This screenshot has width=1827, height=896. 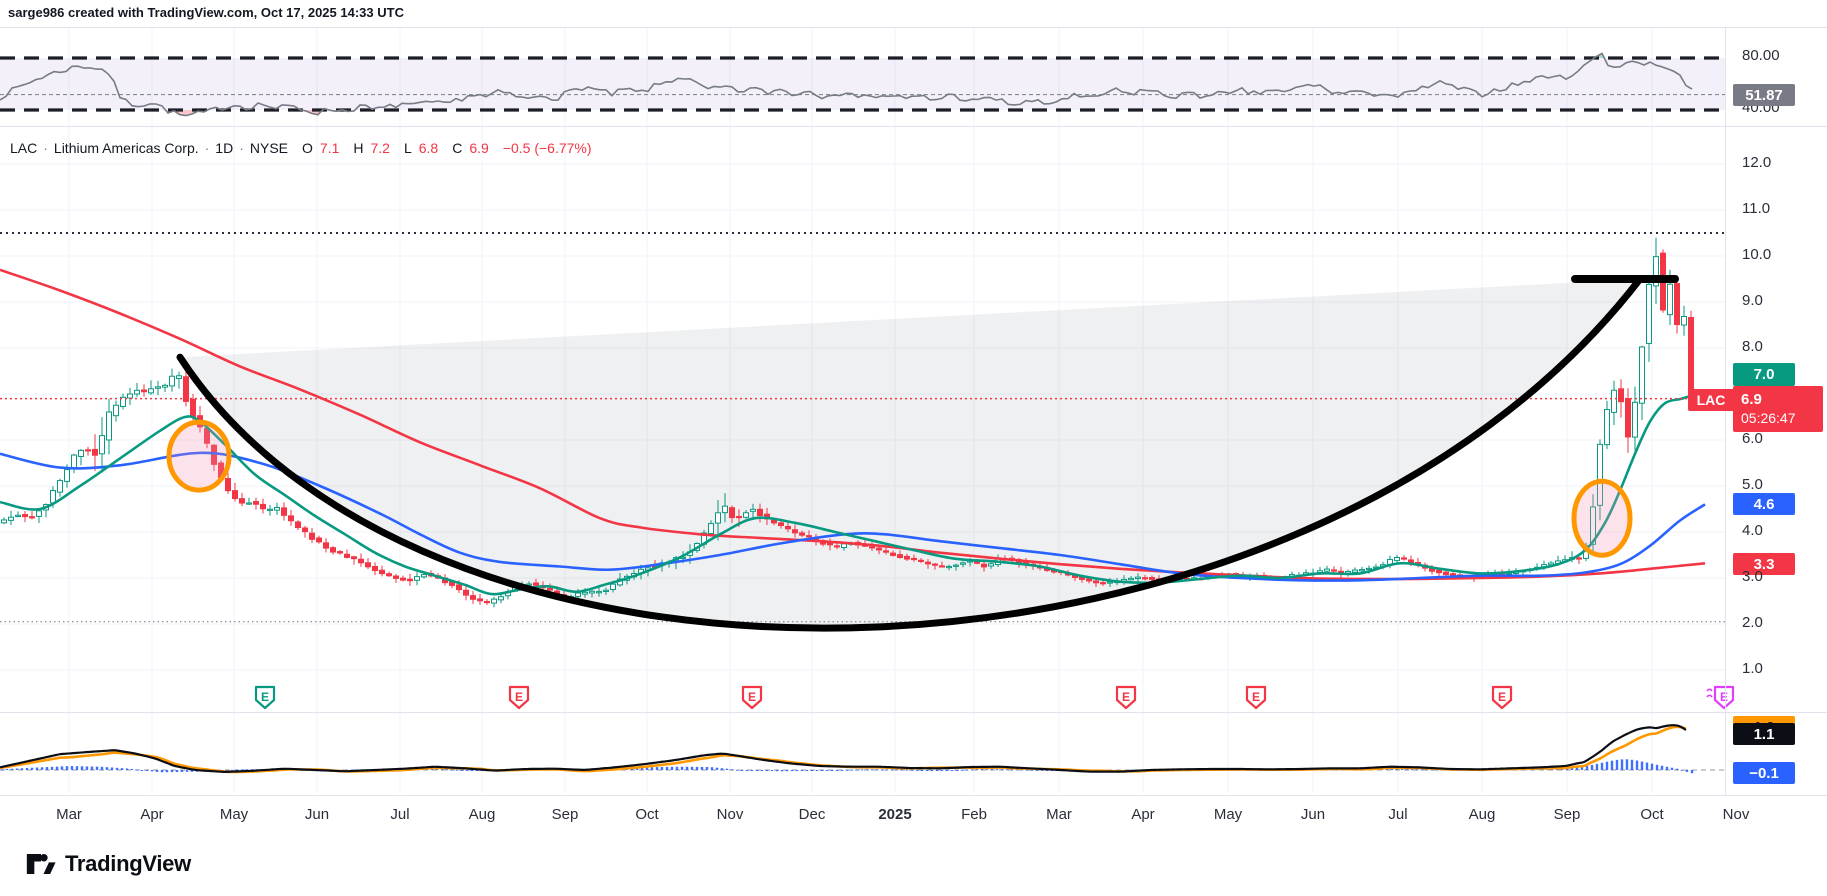 I want to click on symbol-price-tag: LAC, so click(x=1711, y=400).